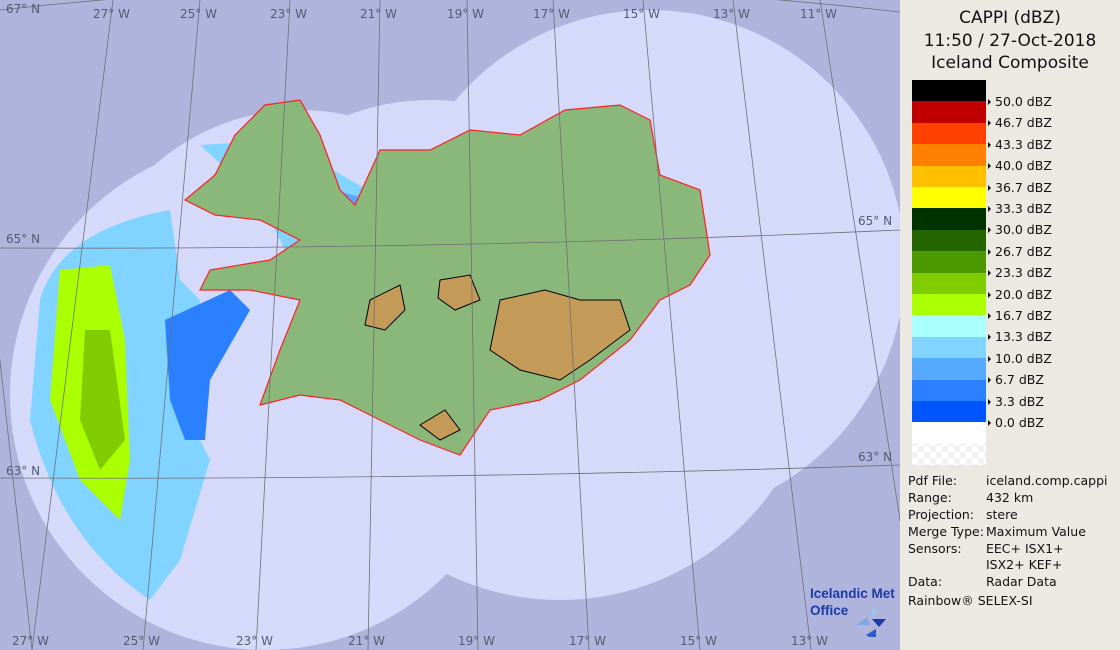  I want to click on info-sensors-cont: ISX2+ KEF+, so click(1024, 564).